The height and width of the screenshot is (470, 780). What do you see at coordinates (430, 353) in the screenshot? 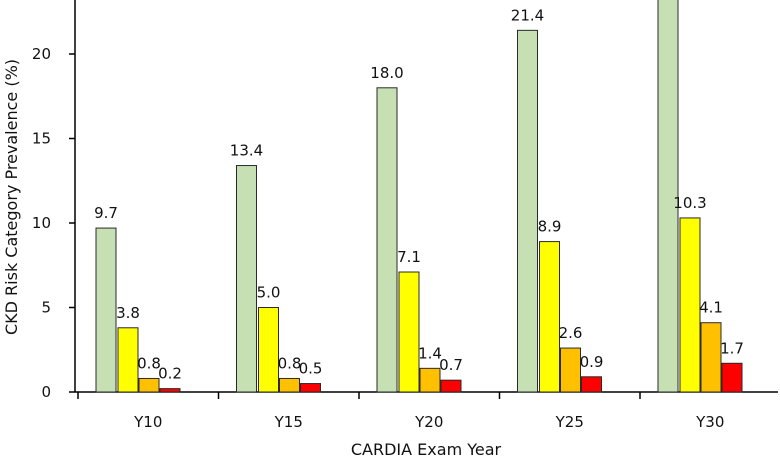
I see `data-label: 1.4` at bounding box center [430, 353].